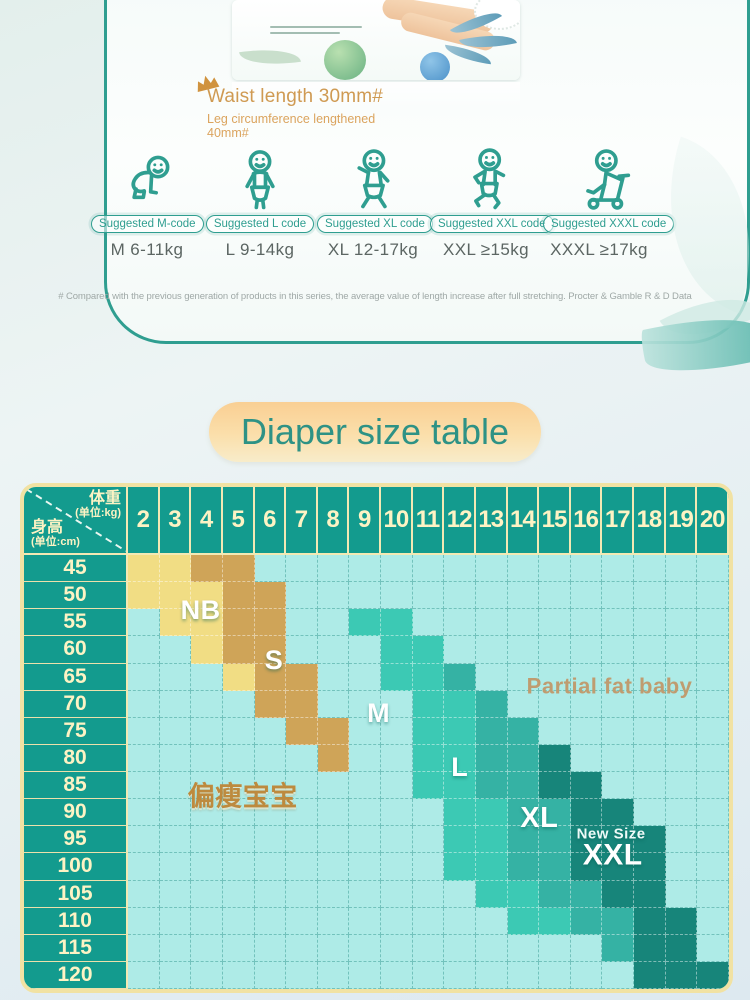  I want to click on weight-header-cell: 5, so click(238, 521).